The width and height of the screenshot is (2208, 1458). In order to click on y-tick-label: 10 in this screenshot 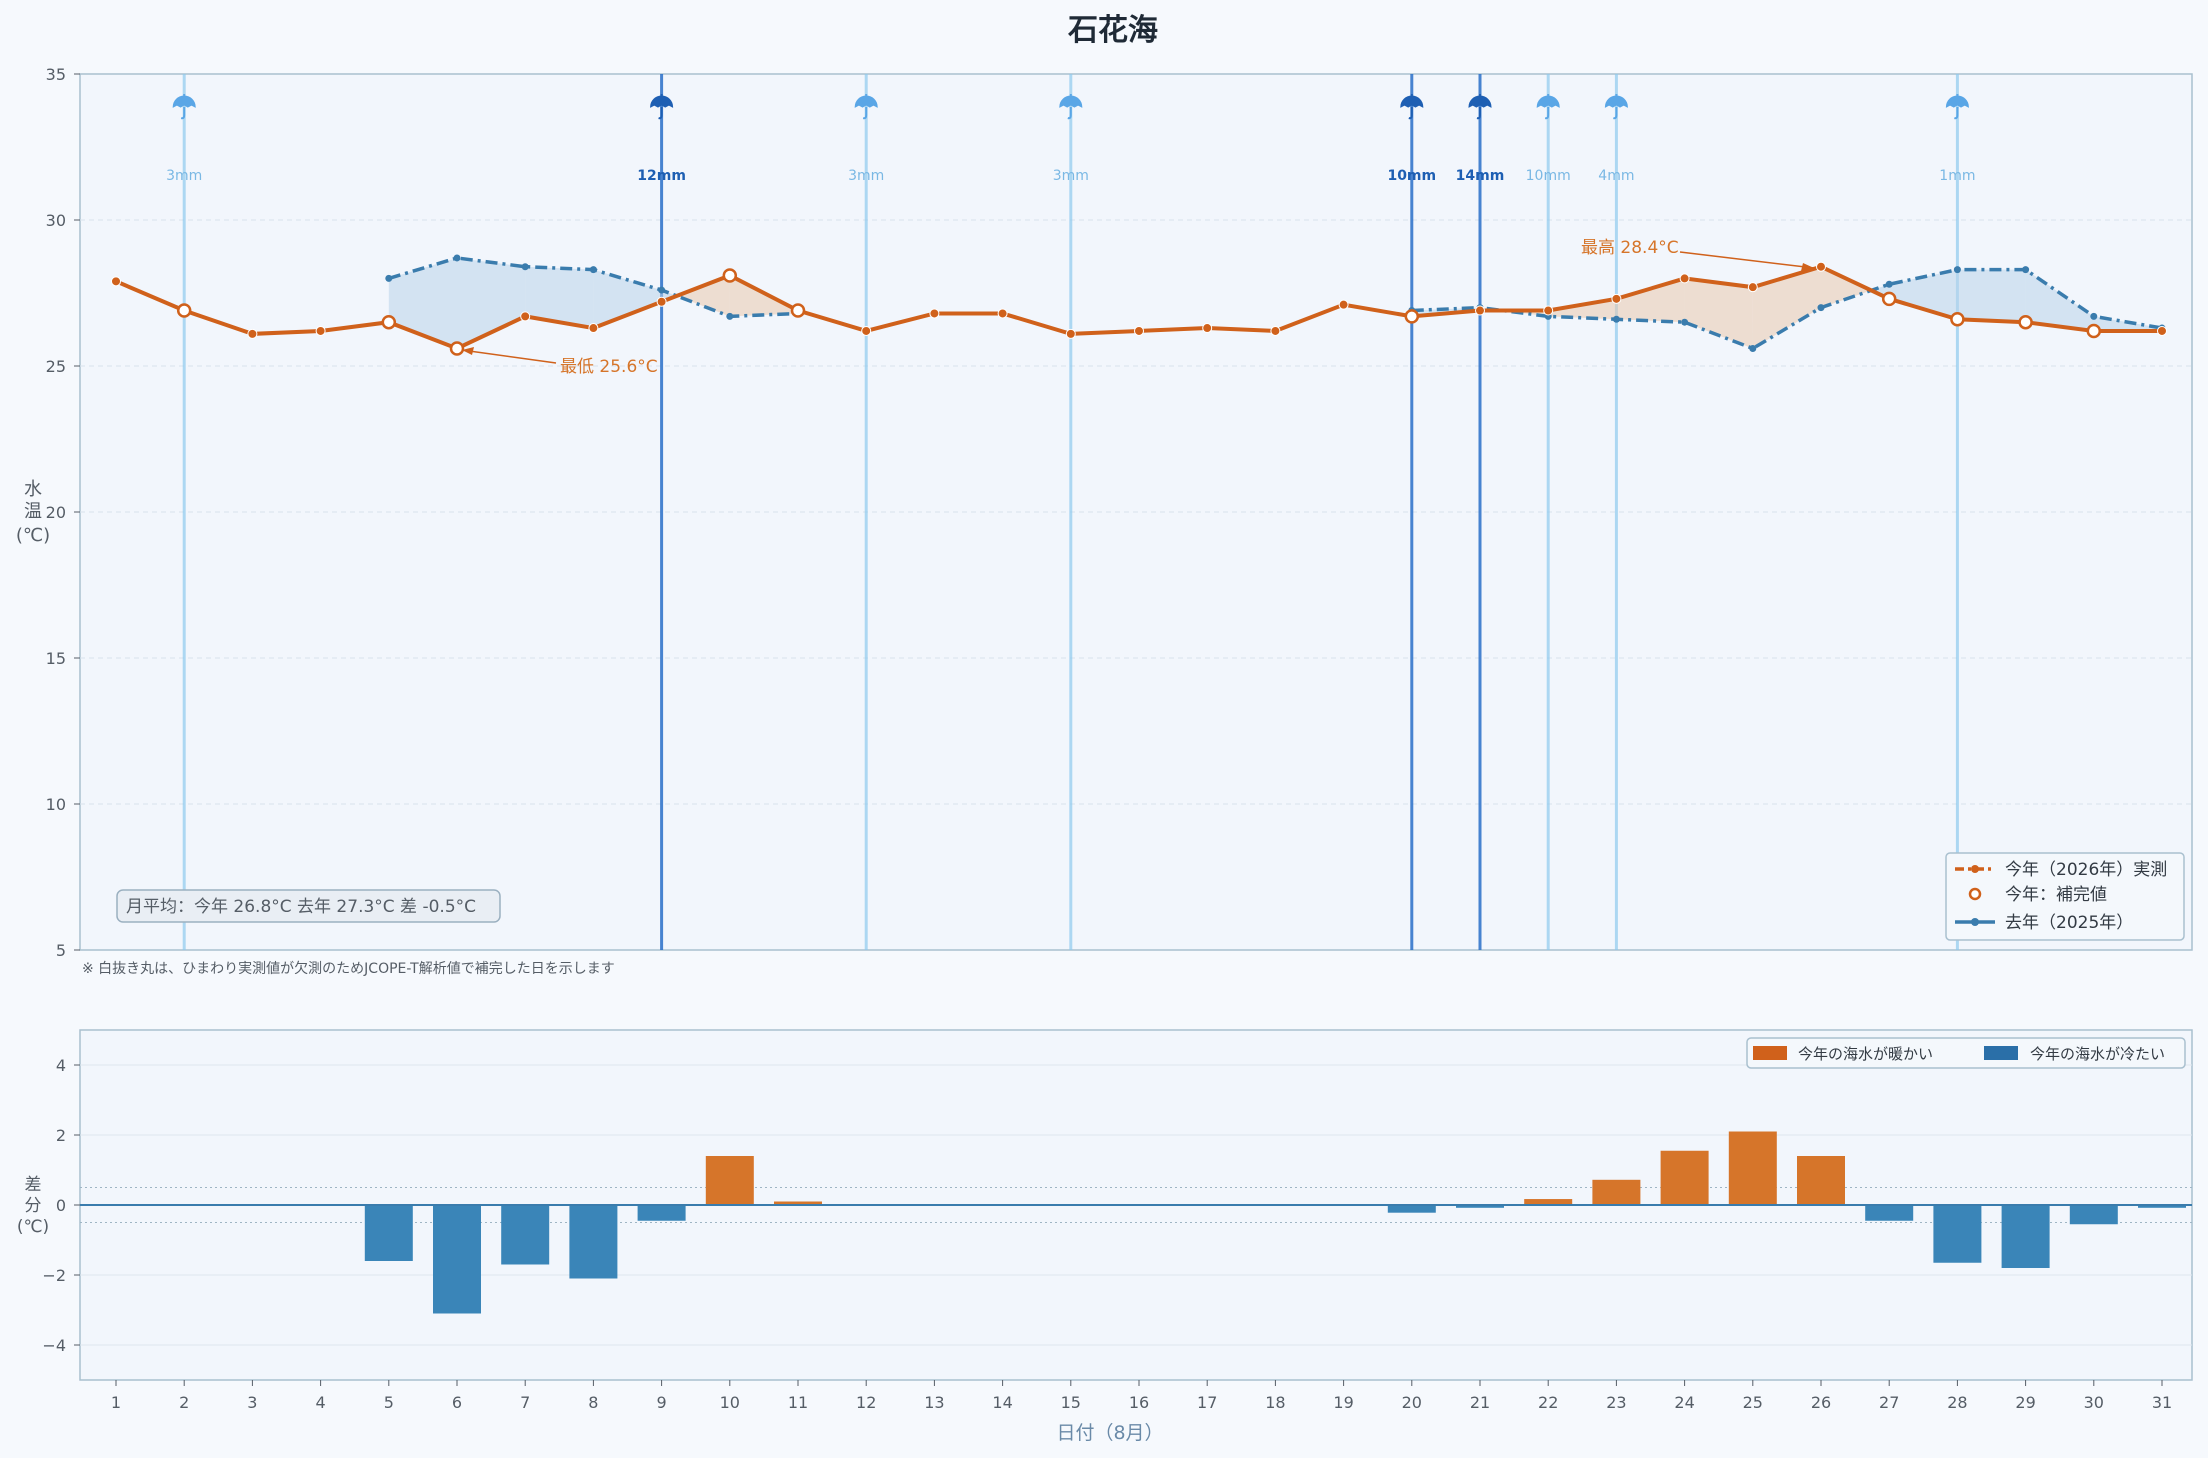, I will do `click(56, 804)`.